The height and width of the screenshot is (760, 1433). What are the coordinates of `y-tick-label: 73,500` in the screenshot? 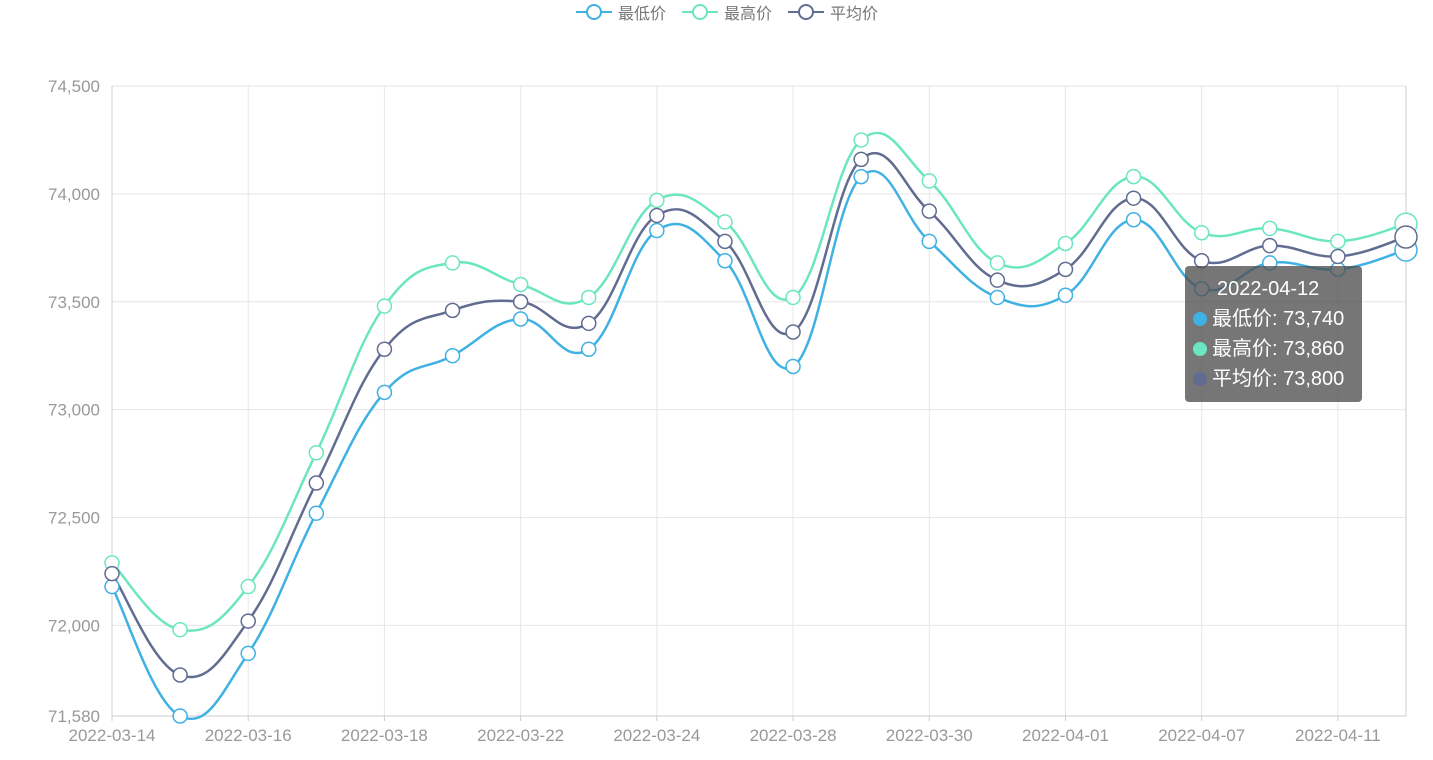 It's located at (74, 302).